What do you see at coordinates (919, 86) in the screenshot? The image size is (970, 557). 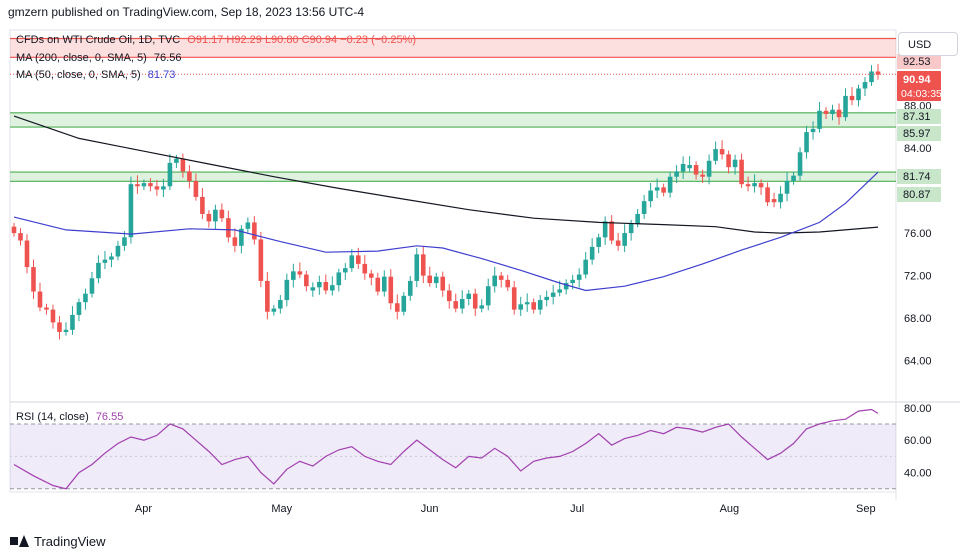 I see `last-price-box` at bounding box center [919, 86].